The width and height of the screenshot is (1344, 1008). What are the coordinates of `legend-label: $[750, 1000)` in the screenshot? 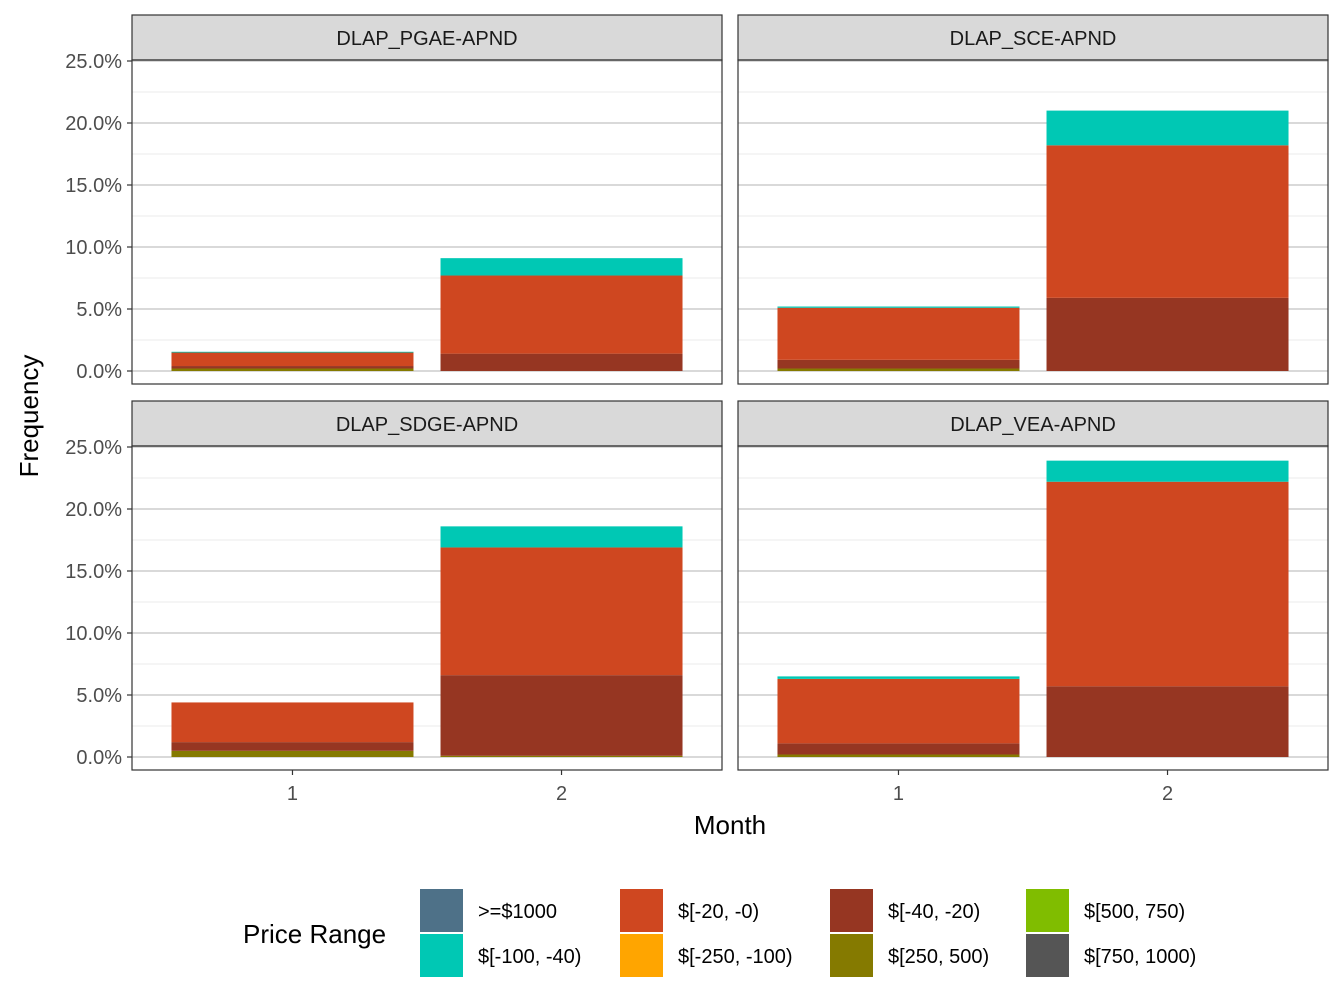 It's located at (1140, 957).